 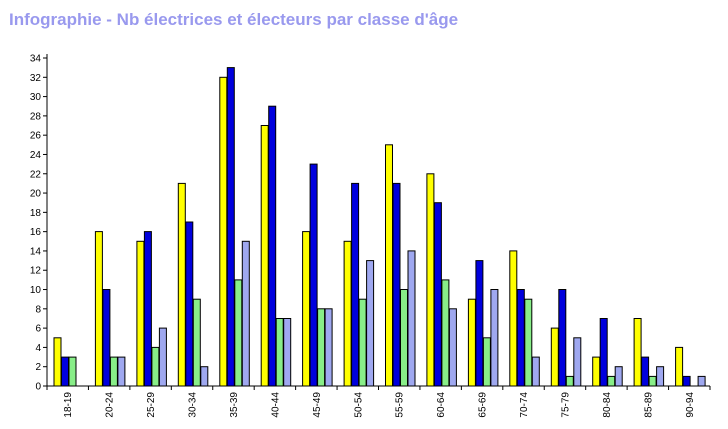 I want to click on y-tick-label: 18, so click(x=36, y=213).